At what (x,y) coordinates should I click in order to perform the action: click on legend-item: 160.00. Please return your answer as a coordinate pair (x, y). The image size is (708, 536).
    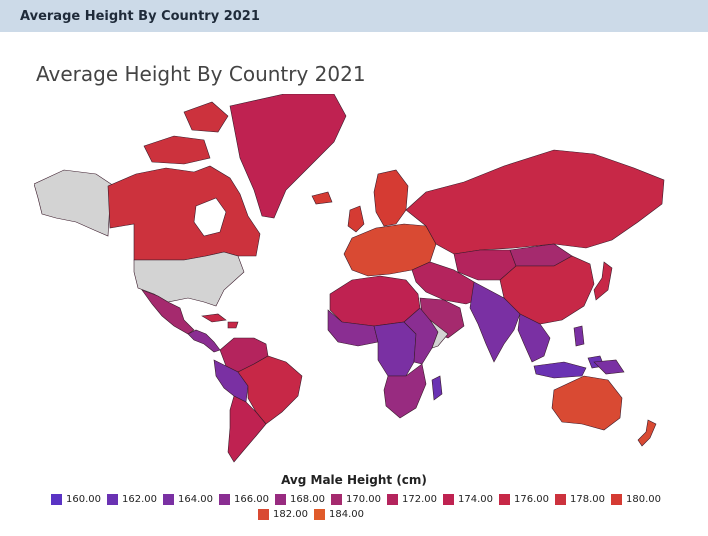
    Looking at the image, I should click on (76, 499).